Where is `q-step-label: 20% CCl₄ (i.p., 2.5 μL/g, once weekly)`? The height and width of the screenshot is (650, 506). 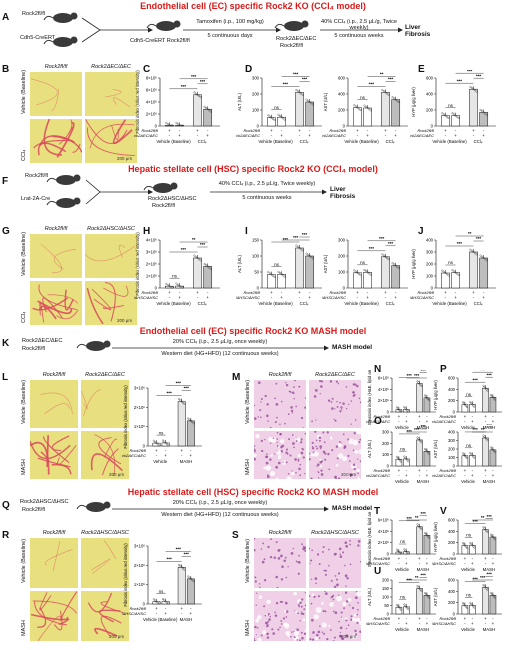 q-step-label: 20% CCl₄ (i.p., 2.5 μL/g, once weekly) is located at coordinates (220, 503).